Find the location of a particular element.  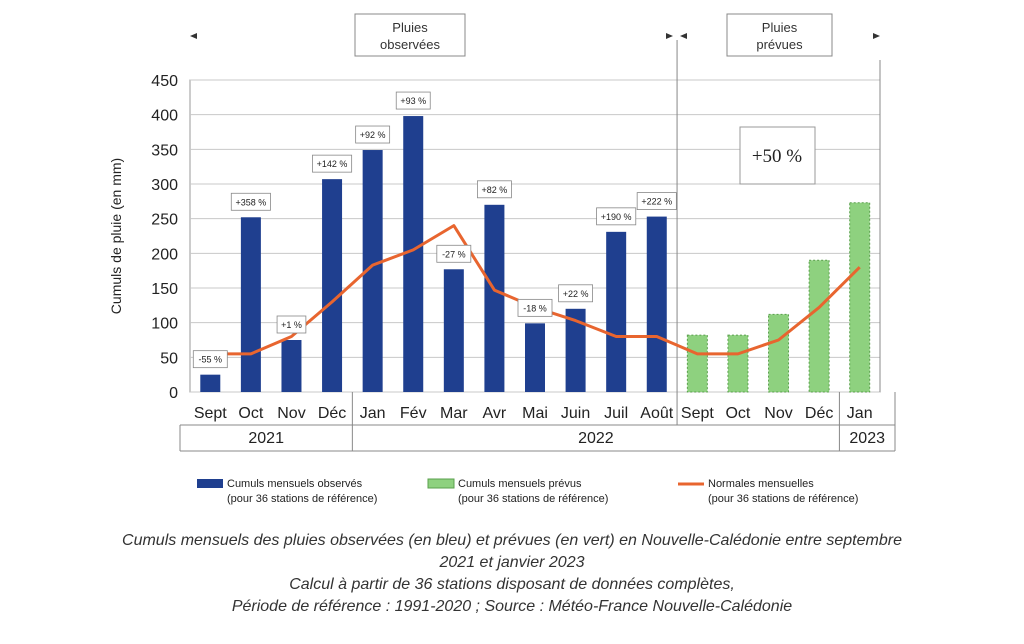

forecast-annotation-box is located at coordinates (777, 155).